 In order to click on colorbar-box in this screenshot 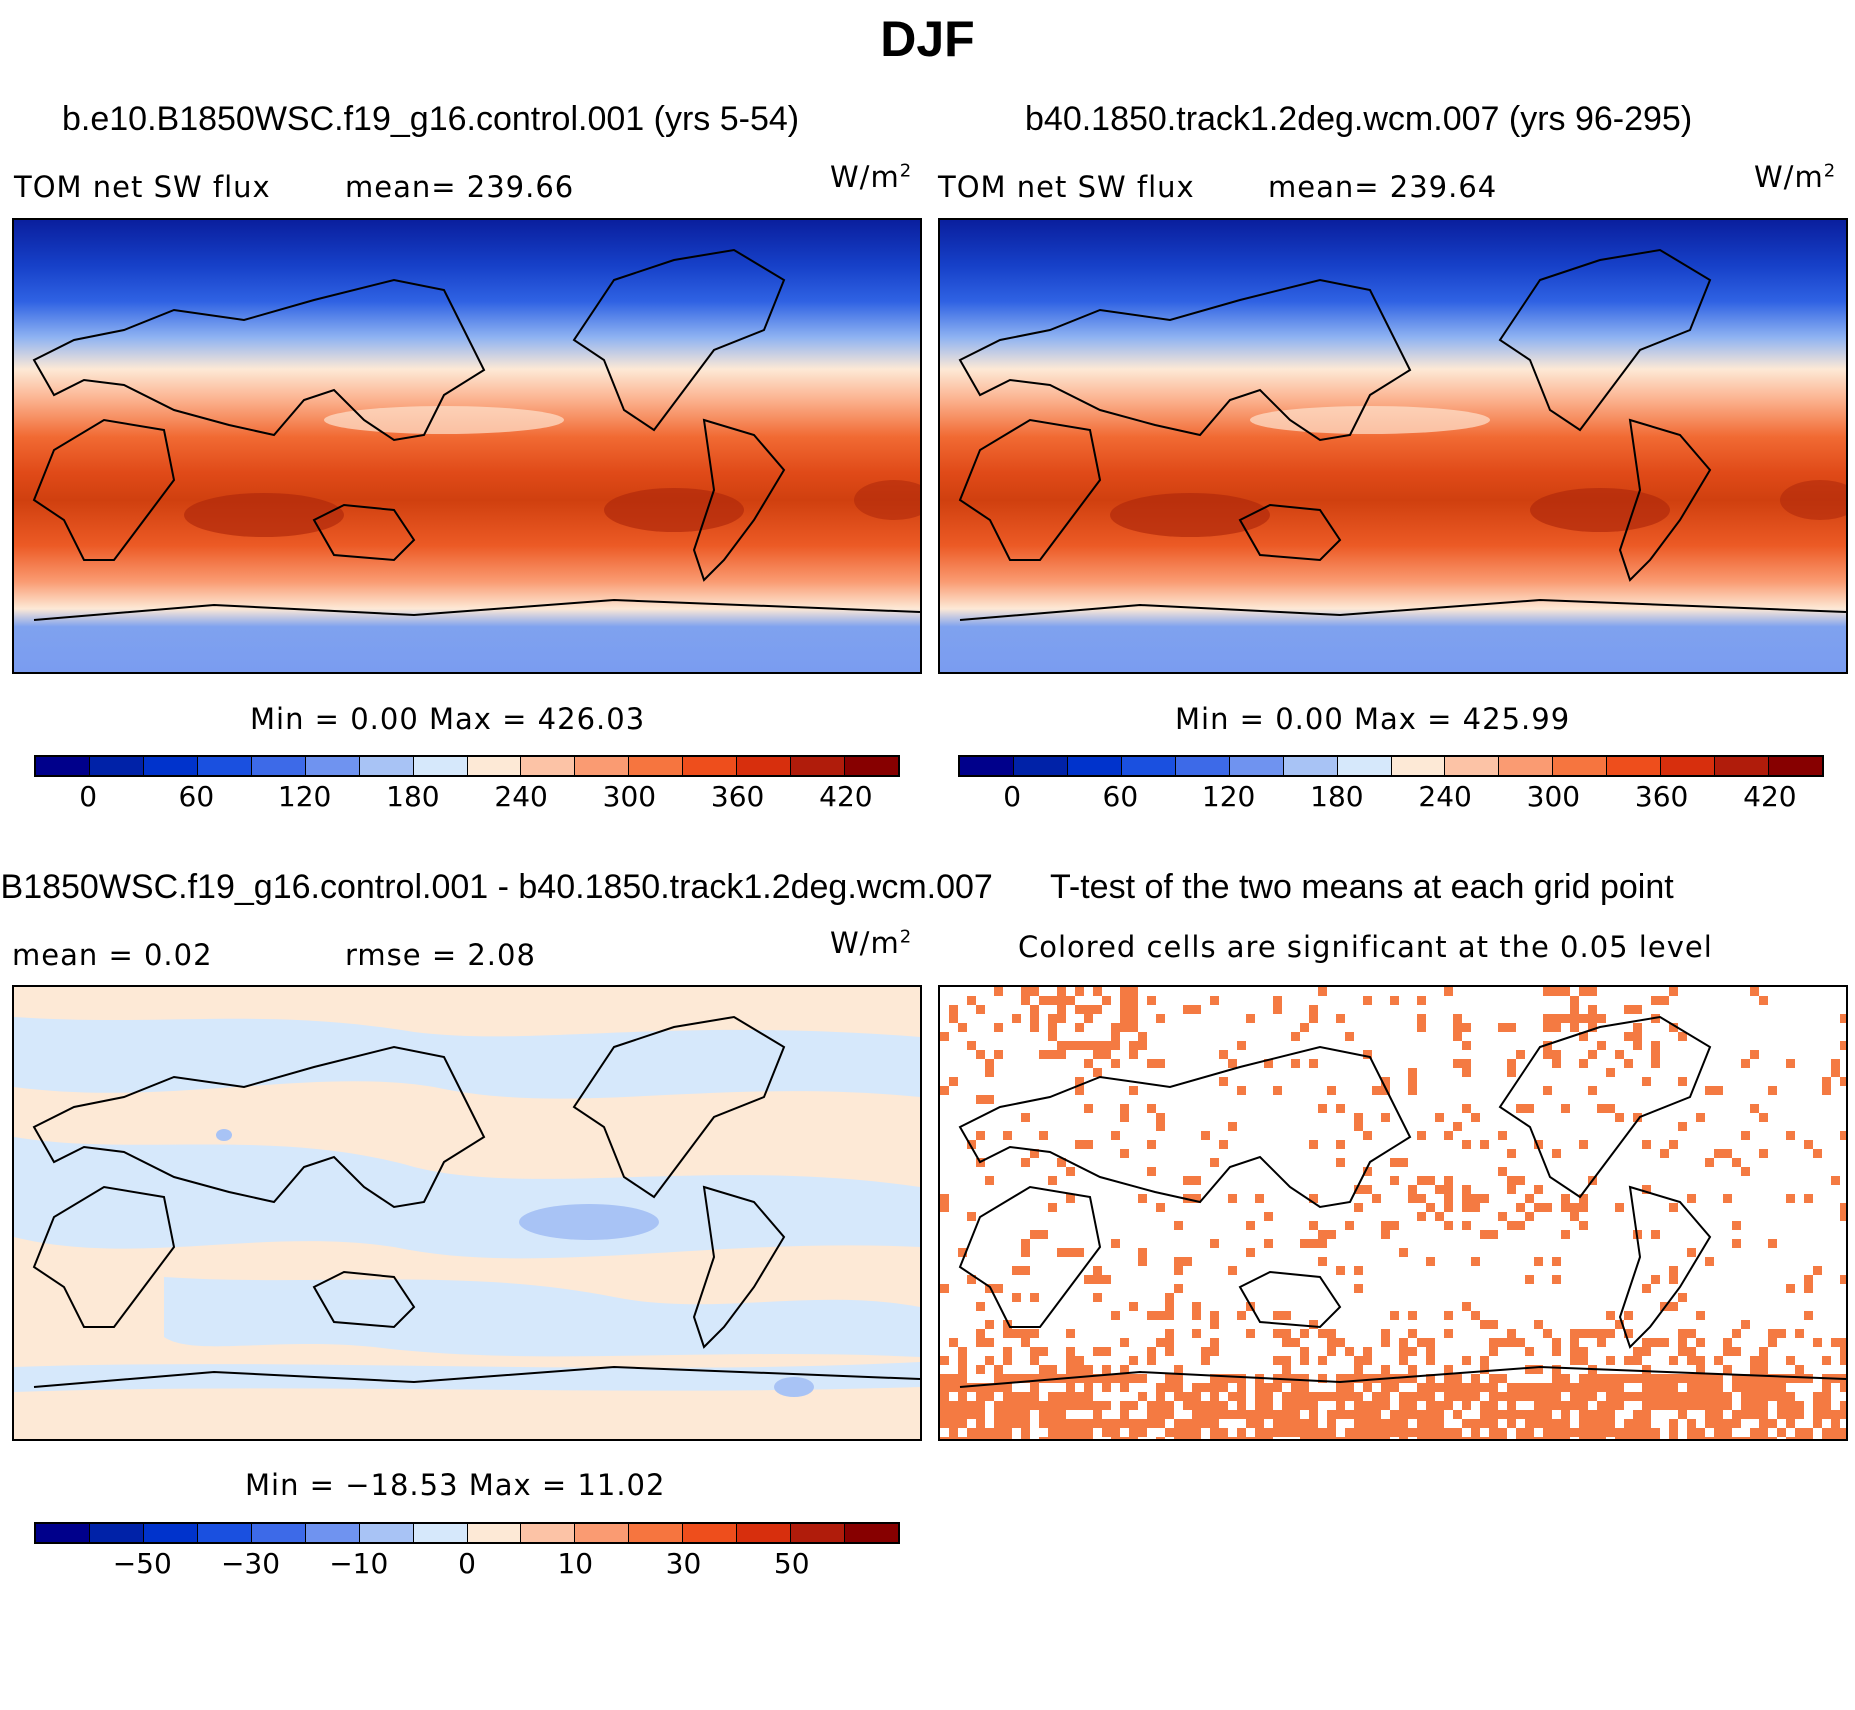, I will do `click(170, 766)`.